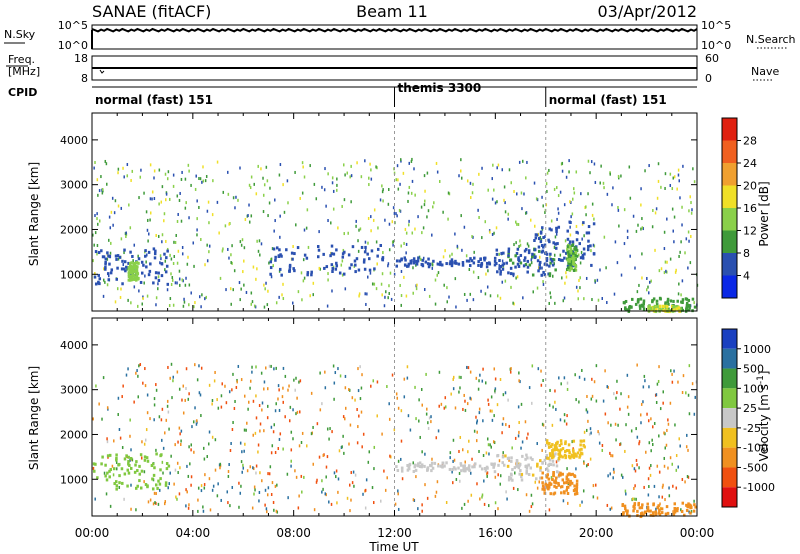 This screenshot has width=800, height=554. I want to click on velocity-colorbar-label-sup: -1, so click(761, 379).